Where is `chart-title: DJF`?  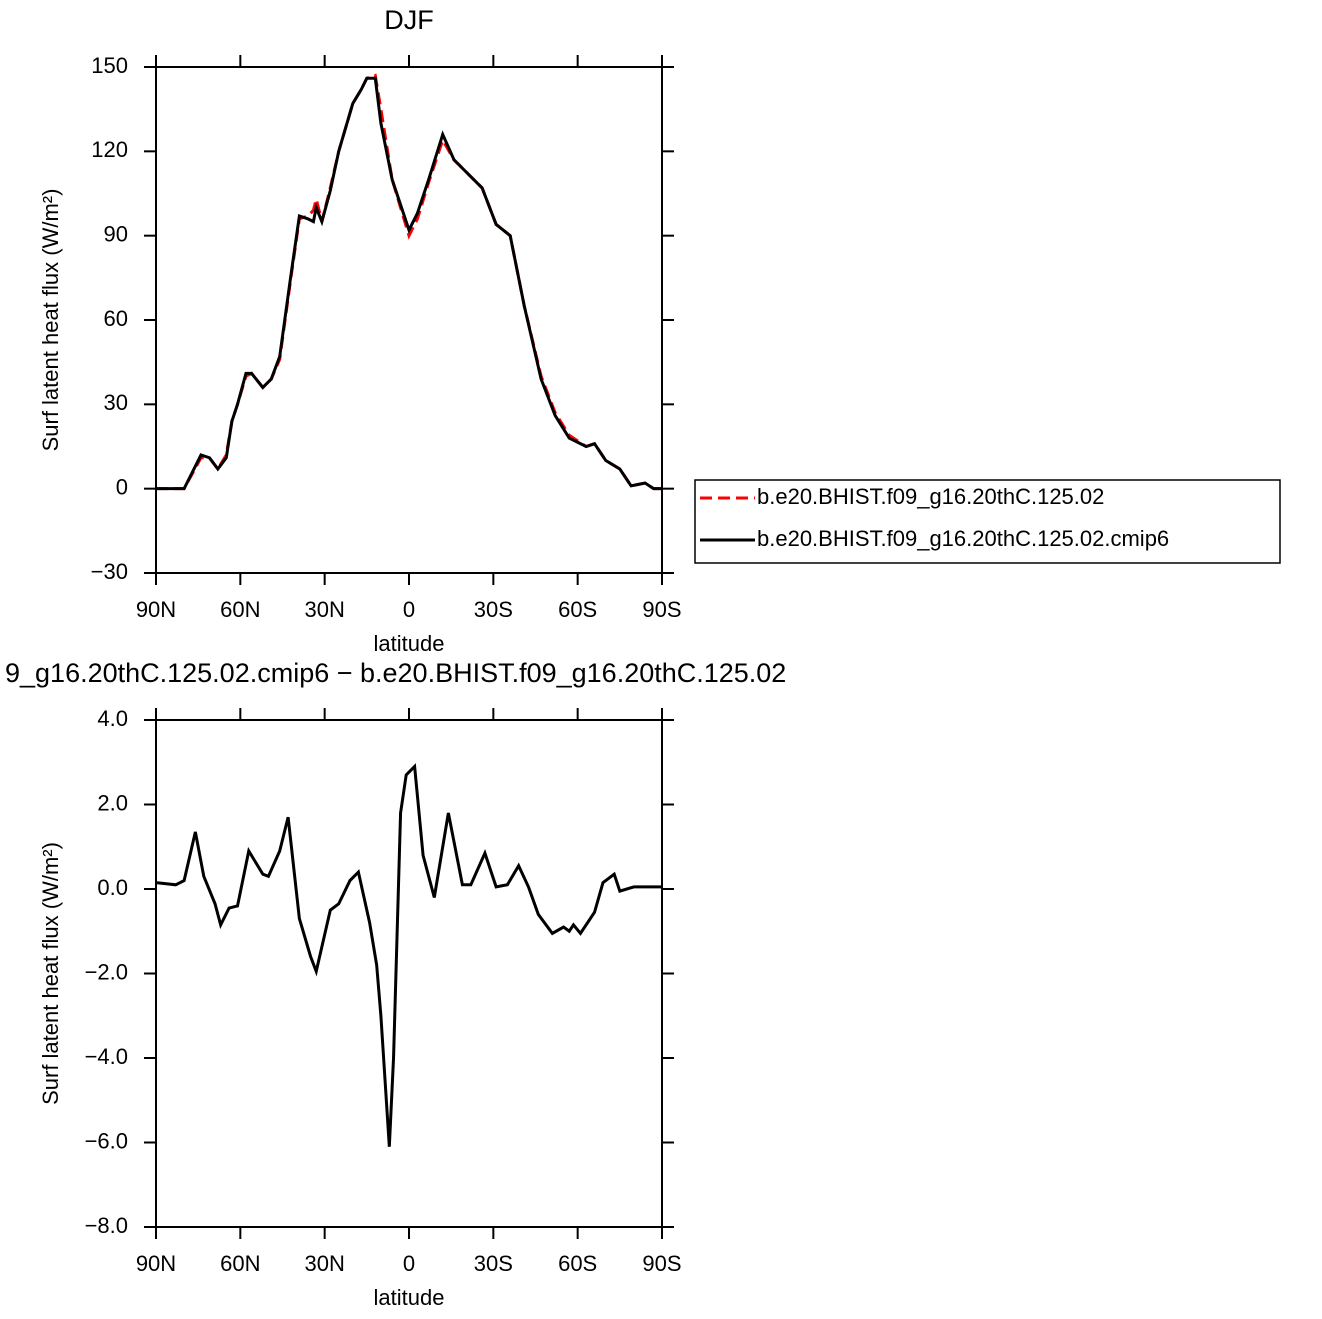 chart-title: DJF is located at coordinates (409, 20).